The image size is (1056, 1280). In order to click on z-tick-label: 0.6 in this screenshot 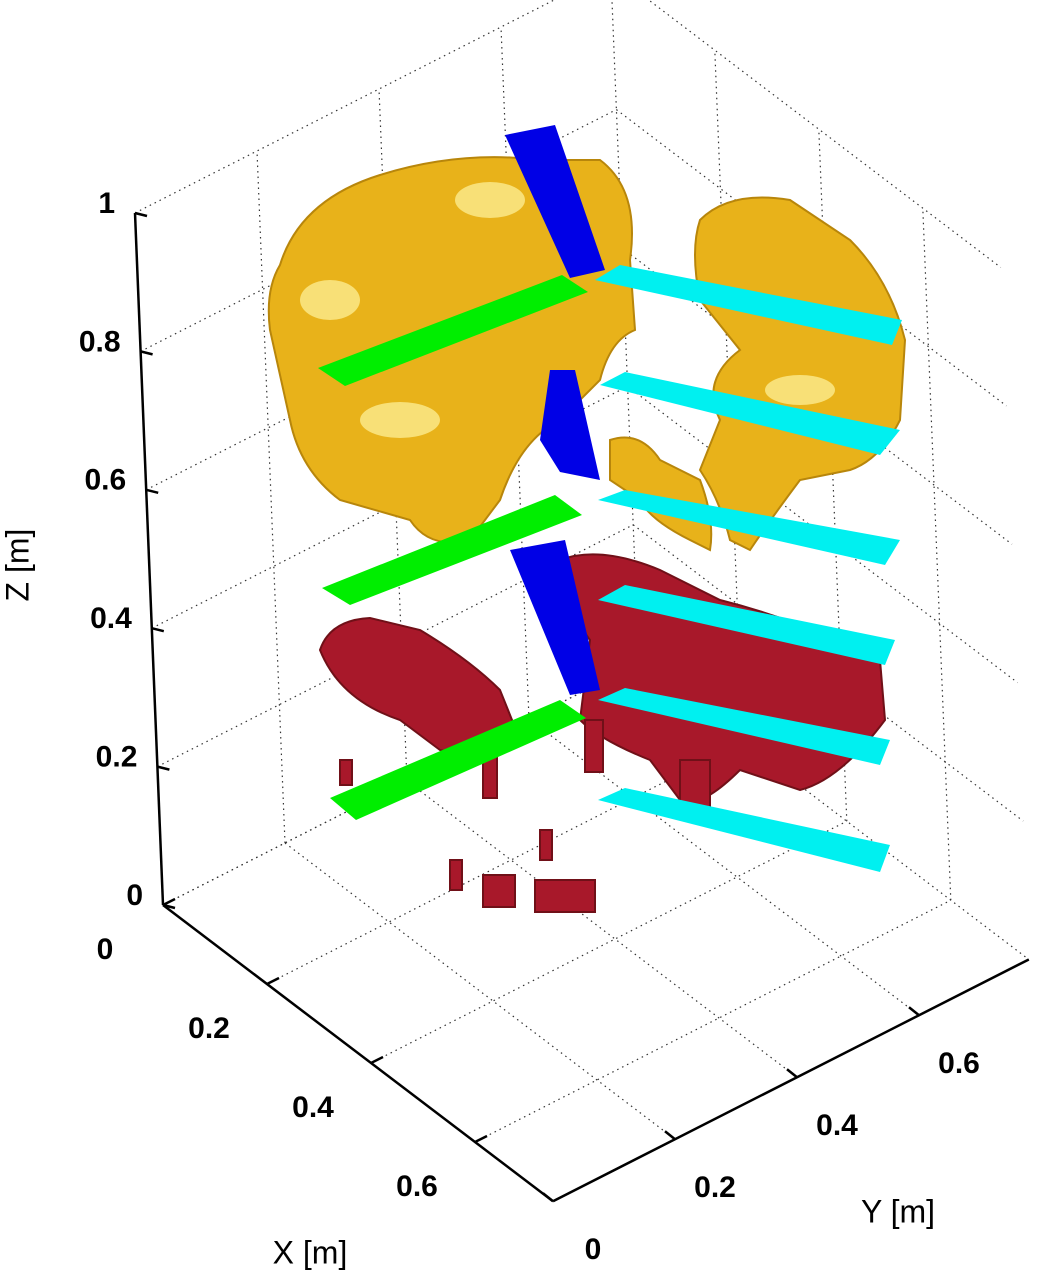, I will do `click(105, 480)`.